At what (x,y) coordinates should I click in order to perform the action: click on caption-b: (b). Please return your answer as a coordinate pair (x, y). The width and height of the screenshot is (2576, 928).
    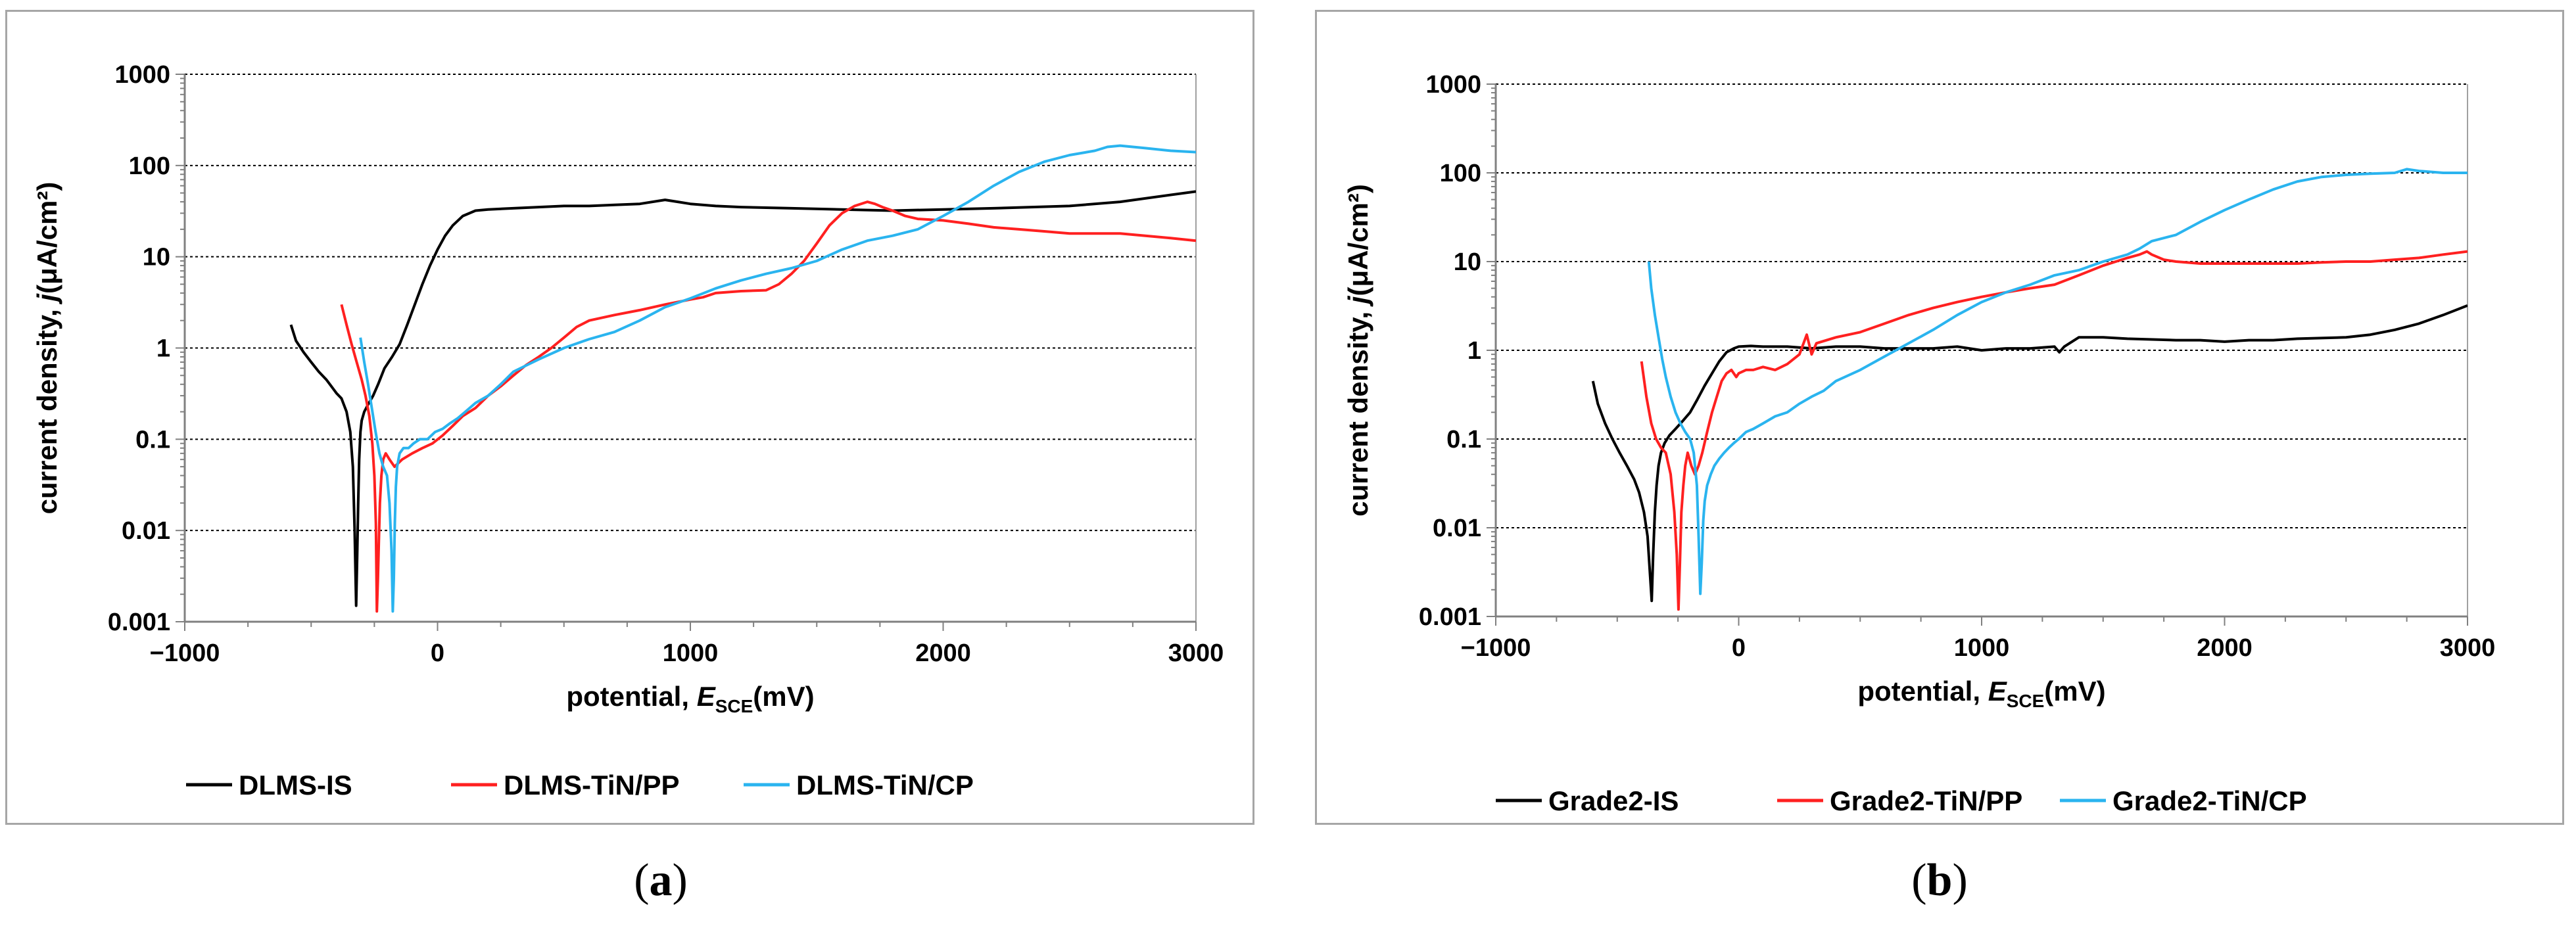
    Looking at the image, I should click on (1940, 881).